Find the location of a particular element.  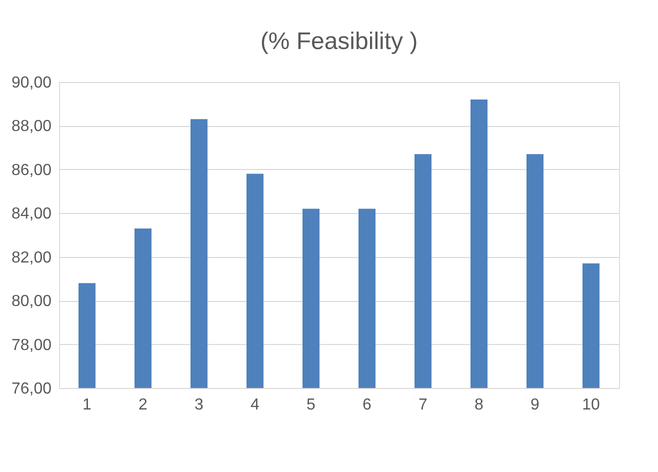

x-tick-label: 8 is located at coordinates (479, 405).